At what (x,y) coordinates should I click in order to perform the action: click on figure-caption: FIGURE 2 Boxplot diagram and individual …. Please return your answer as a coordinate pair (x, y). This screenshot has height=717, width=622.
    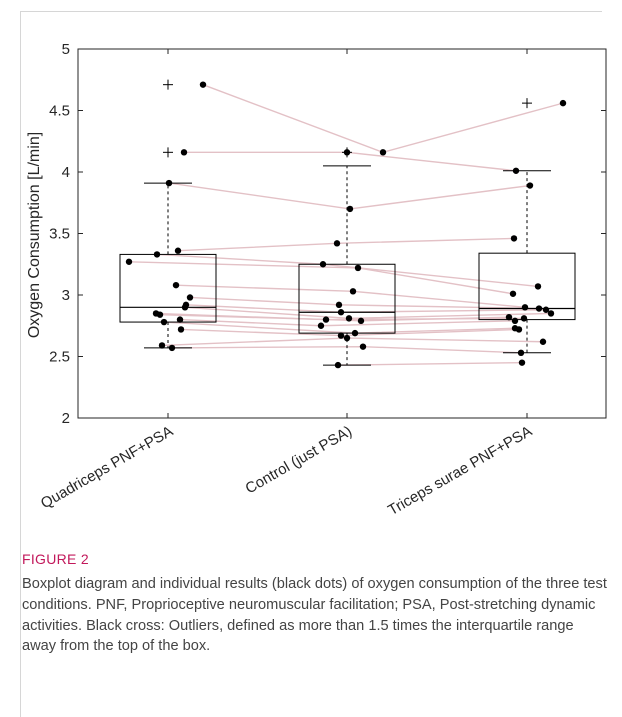
    Looking at the image, I should click on (314, 604).